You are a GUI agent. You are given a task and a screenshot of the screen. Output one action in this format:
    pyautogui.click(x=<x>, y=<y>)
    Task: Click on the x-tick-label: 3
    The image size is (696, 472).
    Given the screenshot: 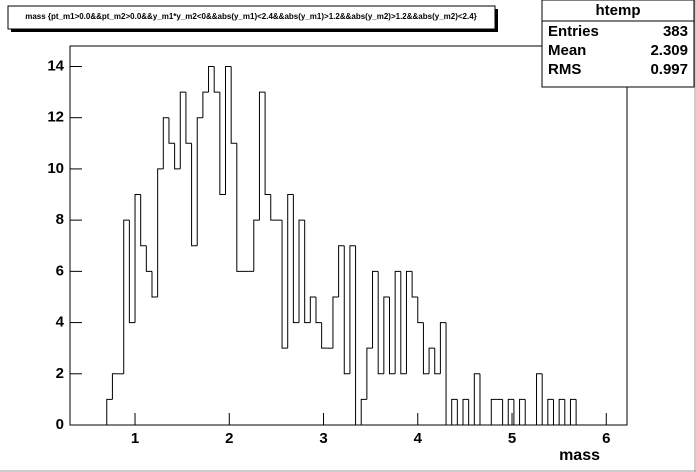 What is the action you would take?
    pyautogui.click(x=323, y=438)
    